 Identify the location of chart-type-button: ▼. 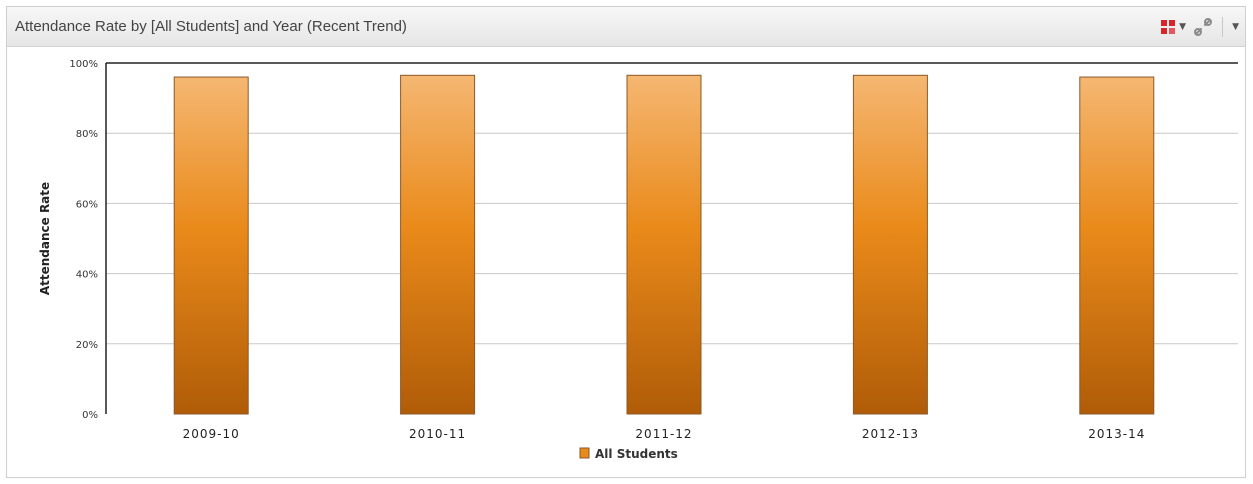
(1173, 27).